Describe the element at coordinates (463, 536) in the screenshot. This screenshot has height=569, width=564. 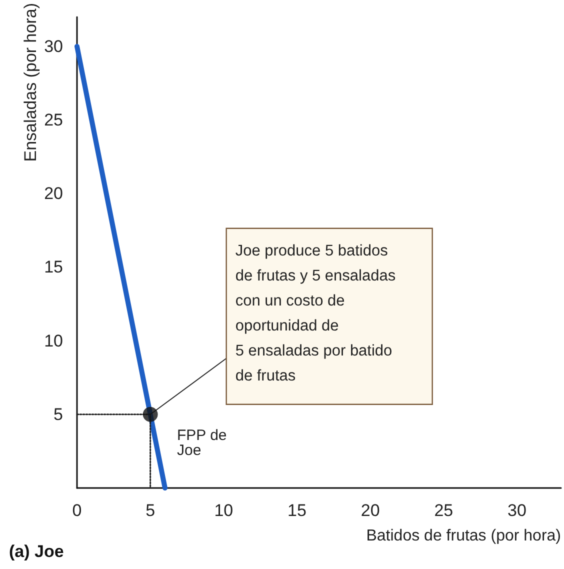
I see `x-axis-title: Batidos de frutas (por hora)` at that location.